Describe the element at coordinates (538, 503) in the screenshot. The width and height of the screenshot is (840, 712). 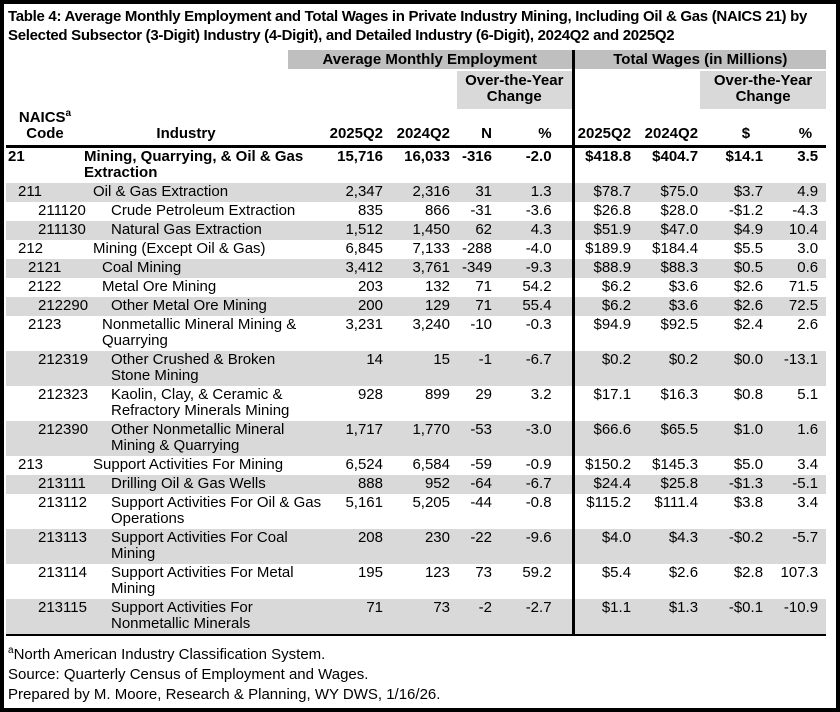
I see `cell-emp-pct: -0.8` at that location.